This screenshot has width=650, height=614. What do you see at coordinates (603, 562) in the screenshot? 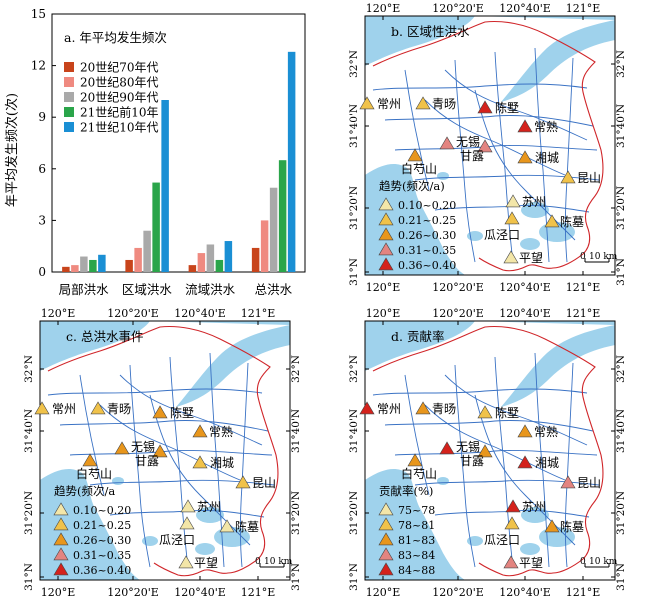
I see `scale-label: 10 km` at bounding box center [603, 562].